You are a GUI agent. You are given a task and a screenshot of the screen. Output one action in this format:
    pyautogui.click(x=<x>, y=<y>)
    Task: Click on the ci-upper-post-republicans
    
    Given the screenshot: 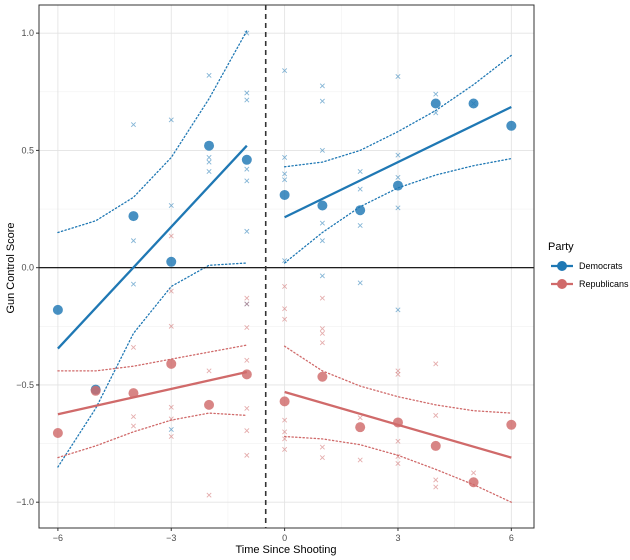 What is the action you would take?
    pyautogui.click(x=397, y=379)
    